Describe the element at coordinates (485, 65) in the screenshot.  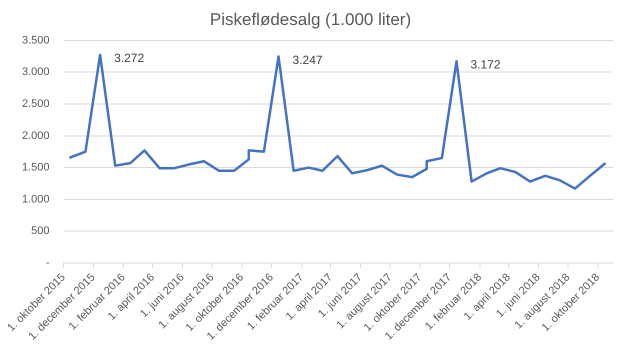
I see `data-label: 3.172` at that location.